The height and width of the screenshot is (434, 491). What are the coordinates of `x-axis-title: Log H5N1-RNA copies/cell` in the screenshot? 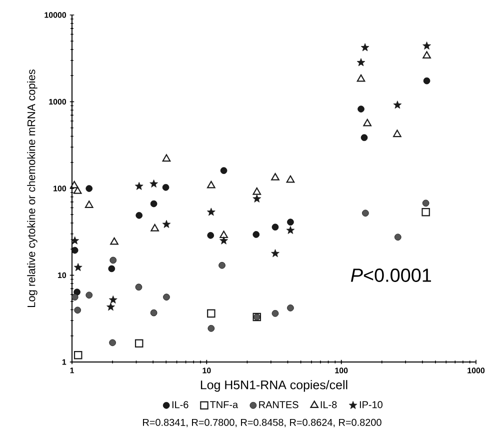 It's located at (274, 386).